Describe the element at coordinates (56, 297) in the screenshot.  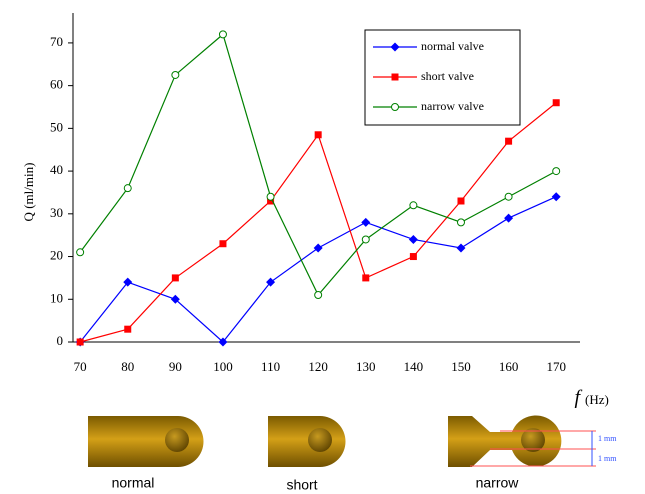
I see `y-tick-label: 10` at that location.